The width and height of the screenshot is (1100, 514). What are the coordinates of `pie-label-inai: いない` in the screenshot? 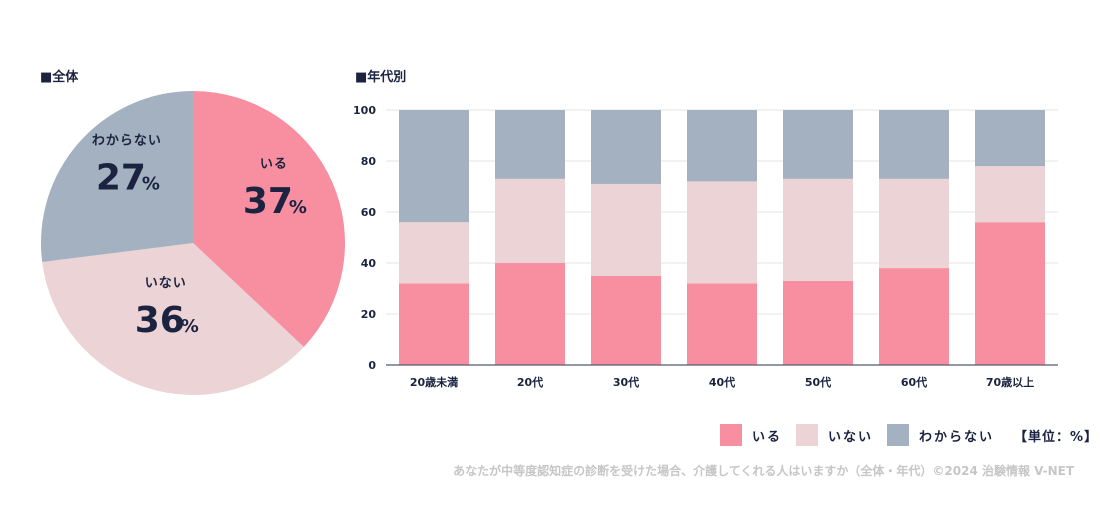 It's located at (166, 283).